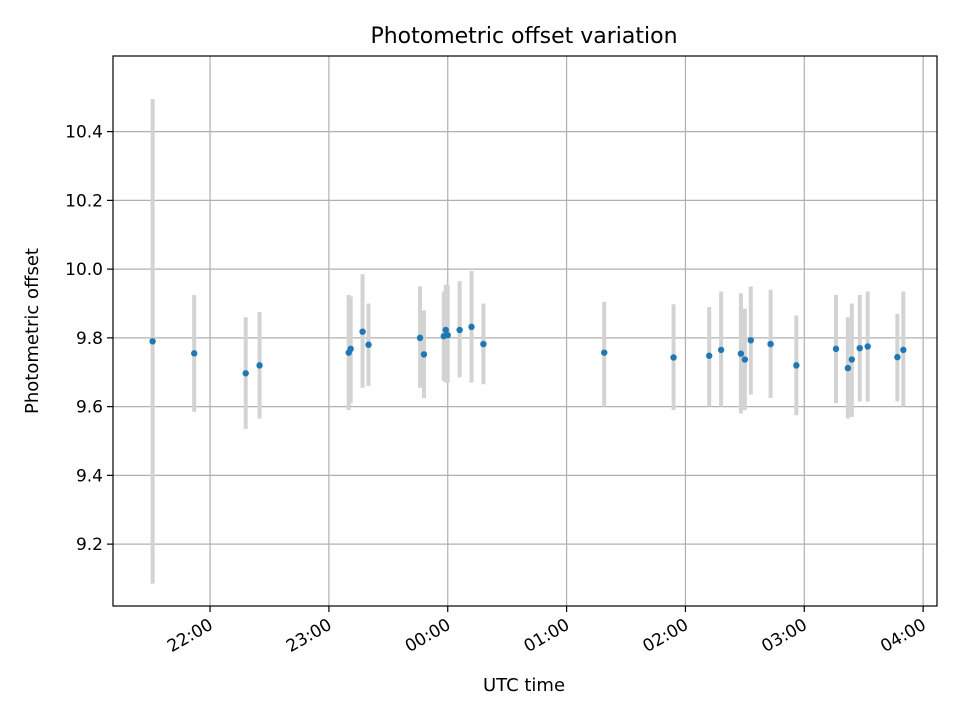  Describe the element at coordinates (89, 476) in the screenshot. I see `y-tick-label: 9.4` at that location.